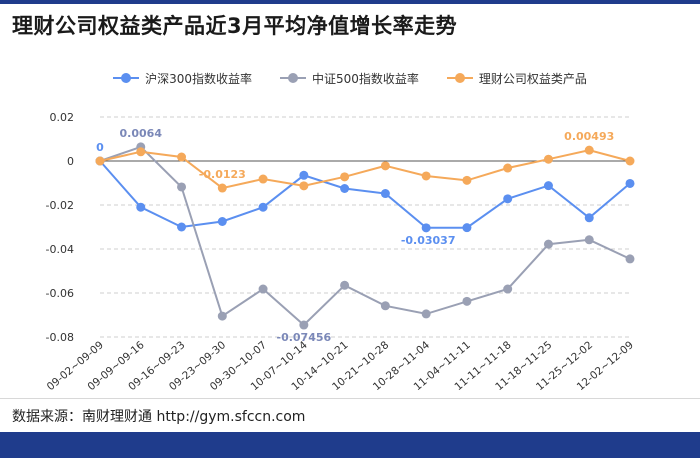  I want to click on y-tick-label: 0, so click(70, 161).